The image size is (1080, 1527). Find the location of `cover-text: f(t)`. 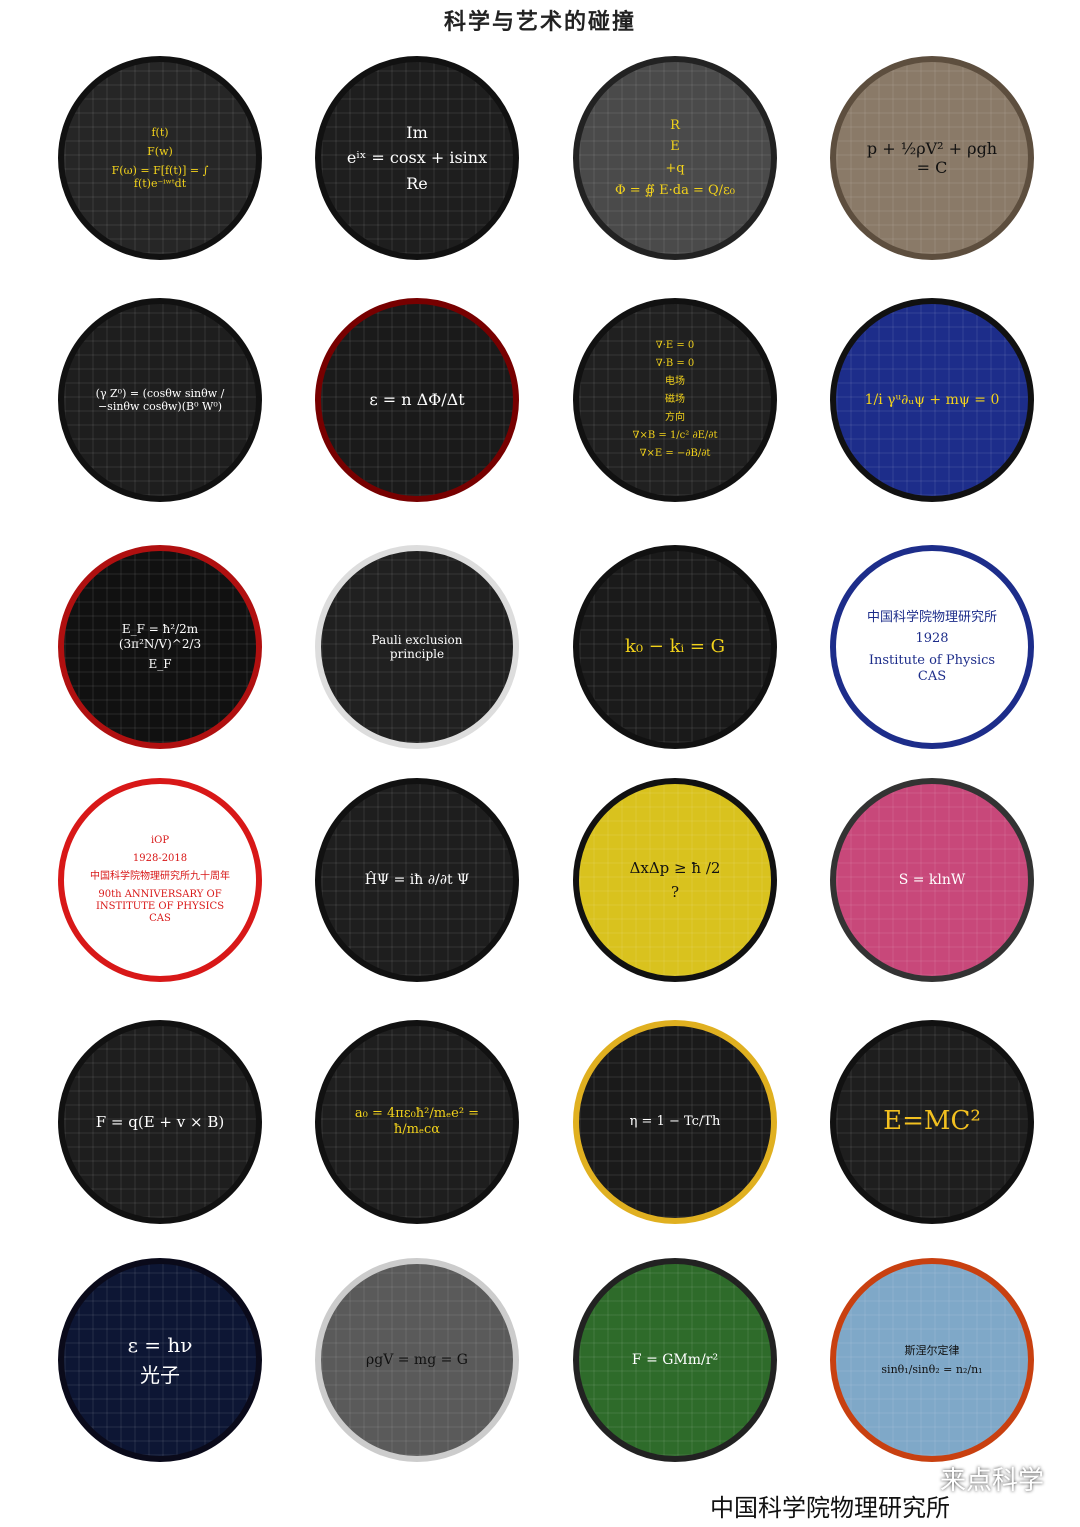

cover-text: f(t) is located at coordinates (160, 132).